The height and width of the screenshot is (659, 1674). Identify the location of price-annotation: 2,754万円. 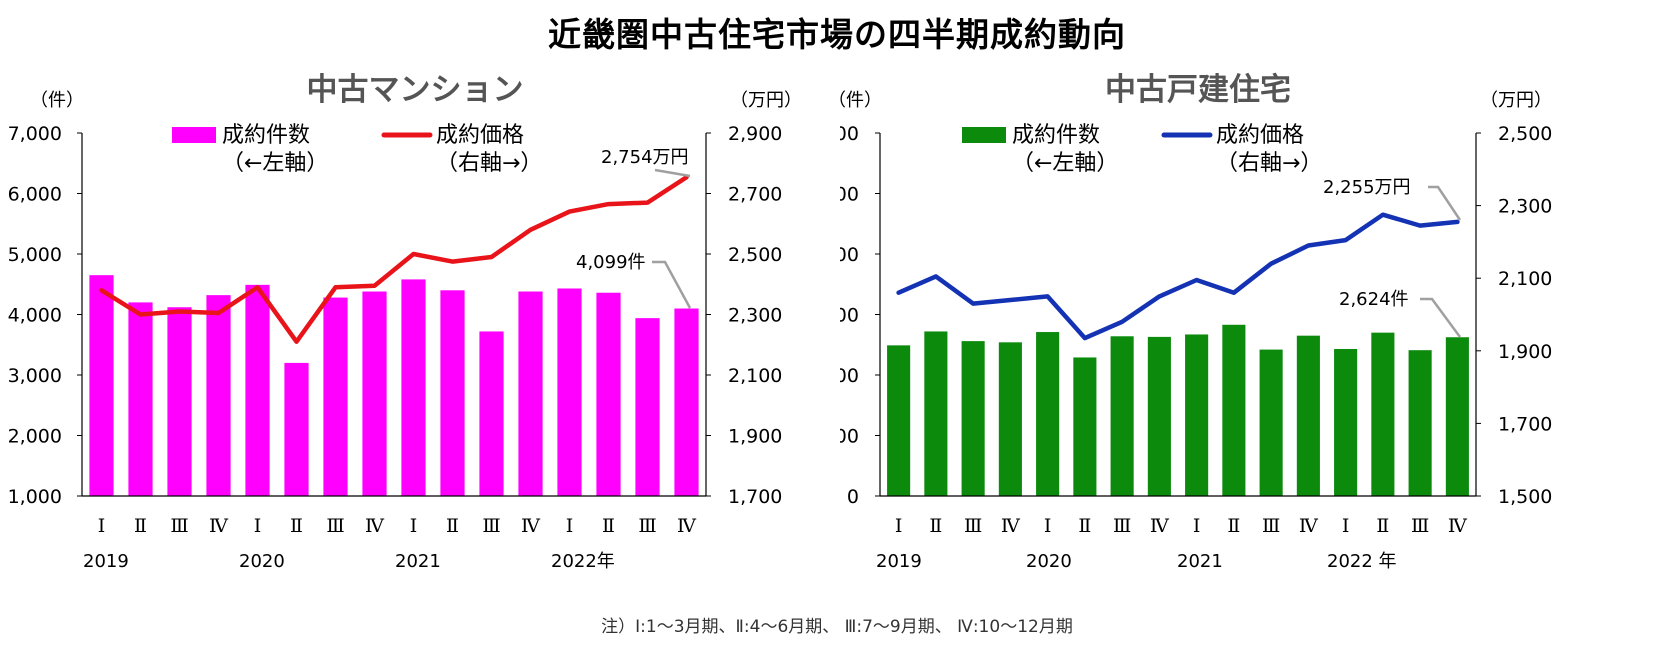
(645, 157).